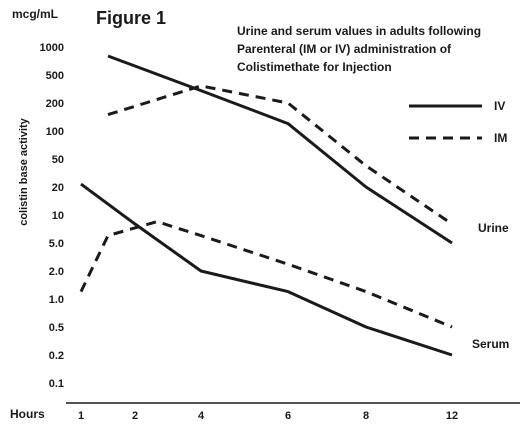 Image resolution: width=520 pixels, height=428 pixels. I want to click on y-tick-label: 1.0, so click(56, 300).